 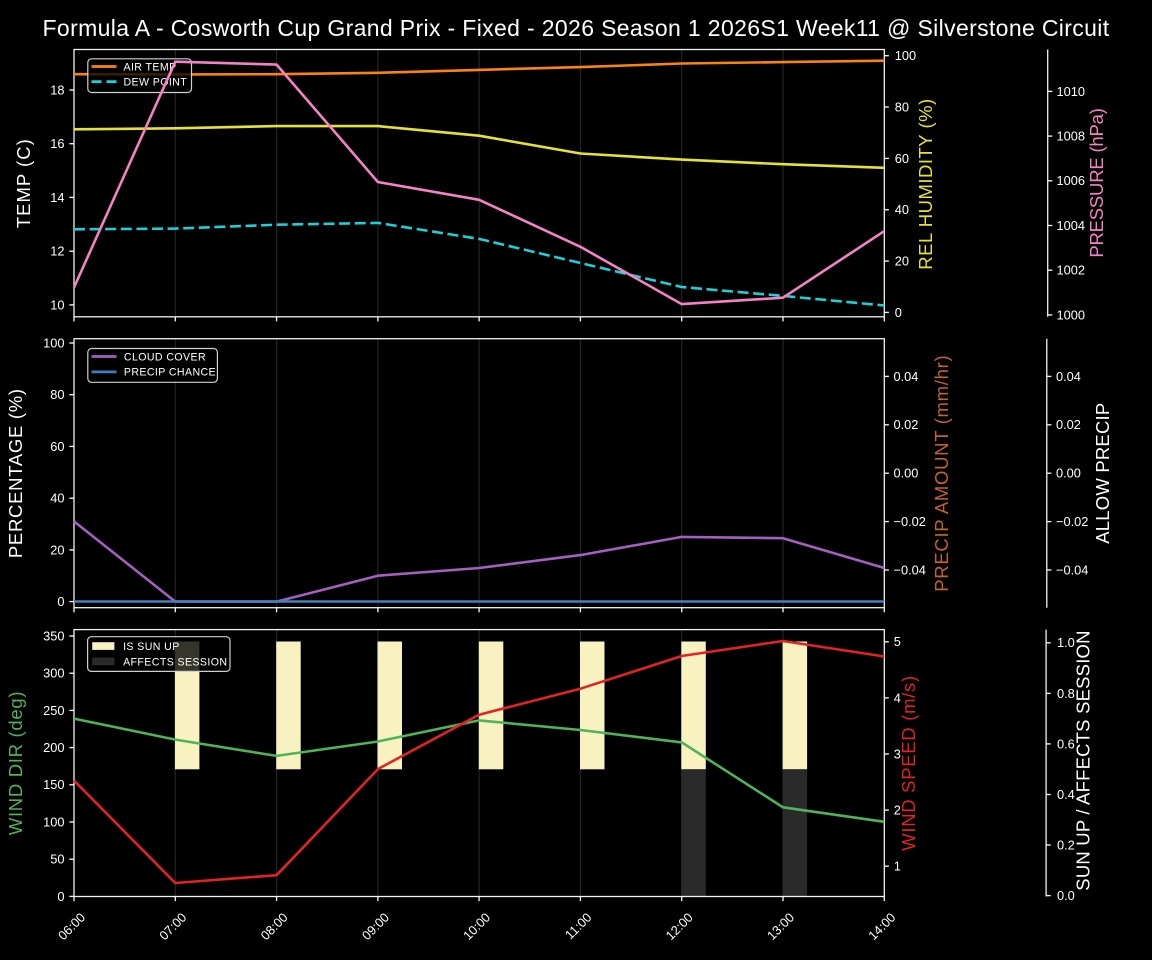 What do you see at coordinates (1096, 182) in the screenshot?
I see `svg-text: PRESSURE (hPa)` at bounding box center [1096, 182].